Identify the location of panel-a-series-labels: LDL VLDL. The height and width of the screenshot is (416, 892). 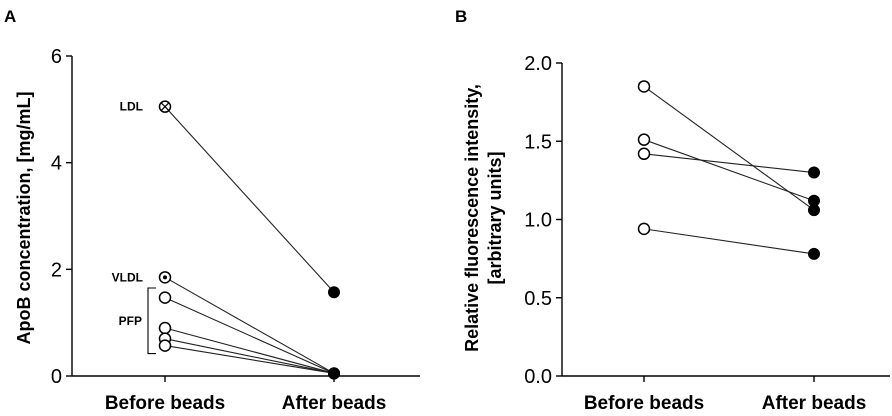
(127, 192).